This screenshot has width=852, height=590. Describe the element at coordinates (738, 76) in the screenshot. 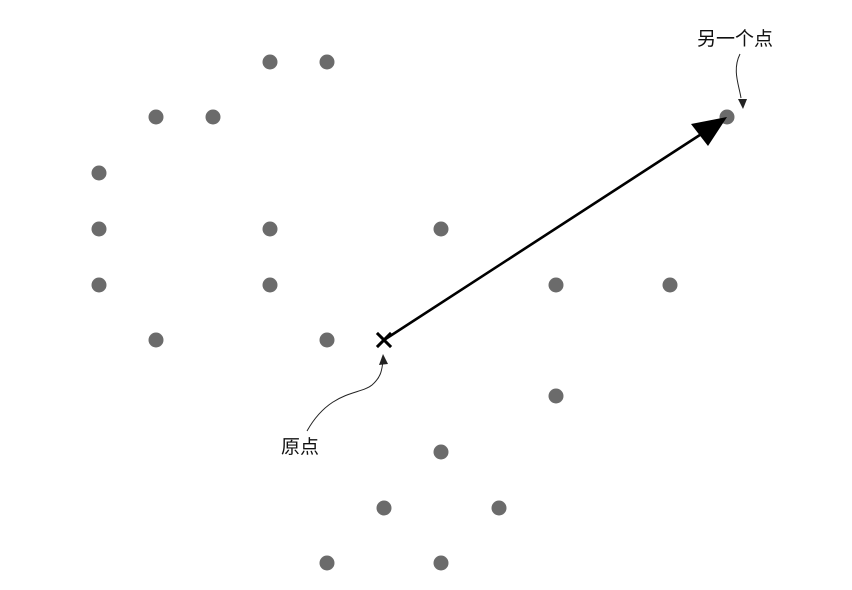

I see `other-point-pointer-line` at that location.